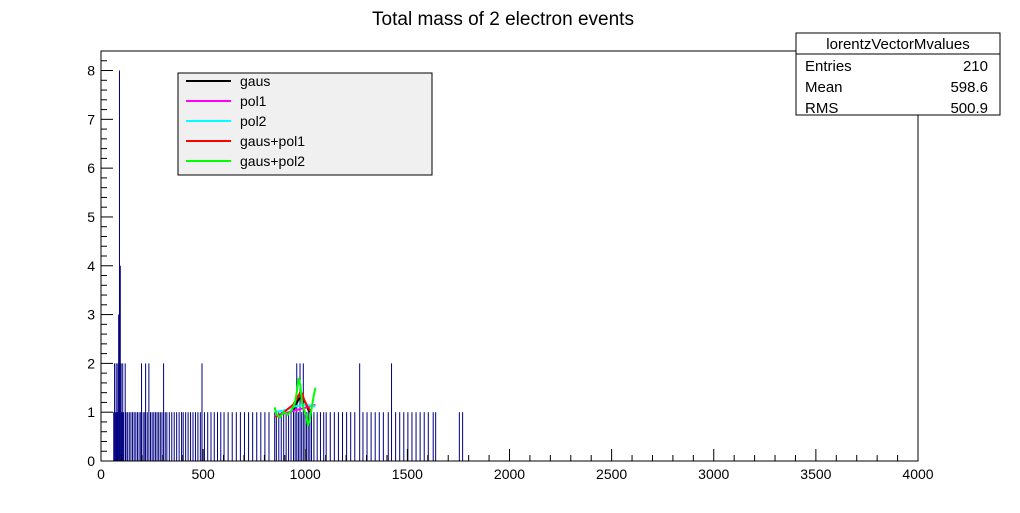  I want to click on fit-curve-gaus-plus-pol2, so click(295, 402).